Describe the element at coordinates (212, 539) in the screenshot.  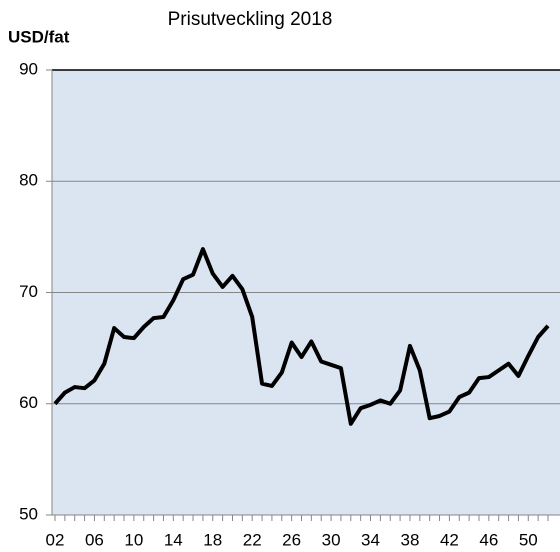
I see `x-tick-label: 18` at that location.